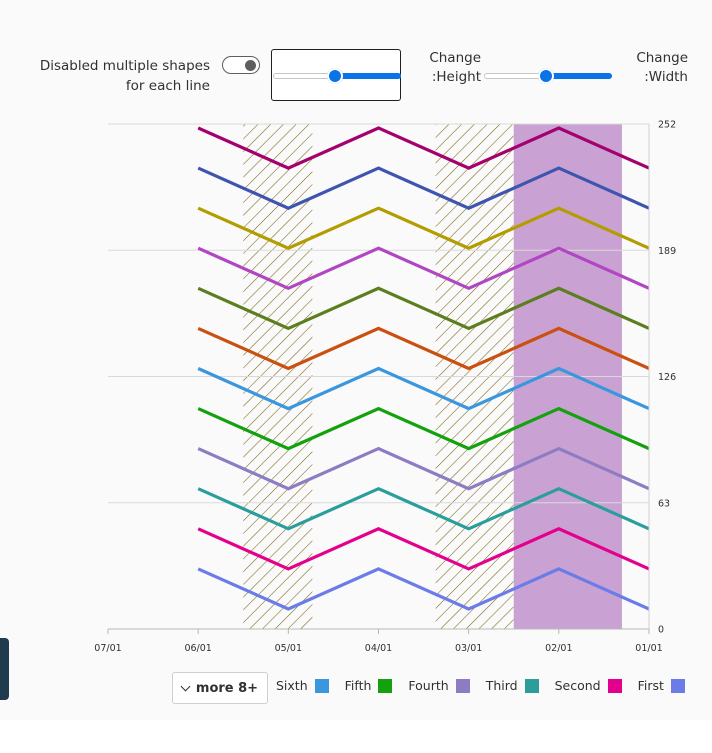 This screenshot has width=712, height=753. What do you see at coordinates (664, 503) in the screenshot?
I see `y-tick-label: 63` at bounding box center [664, 503].